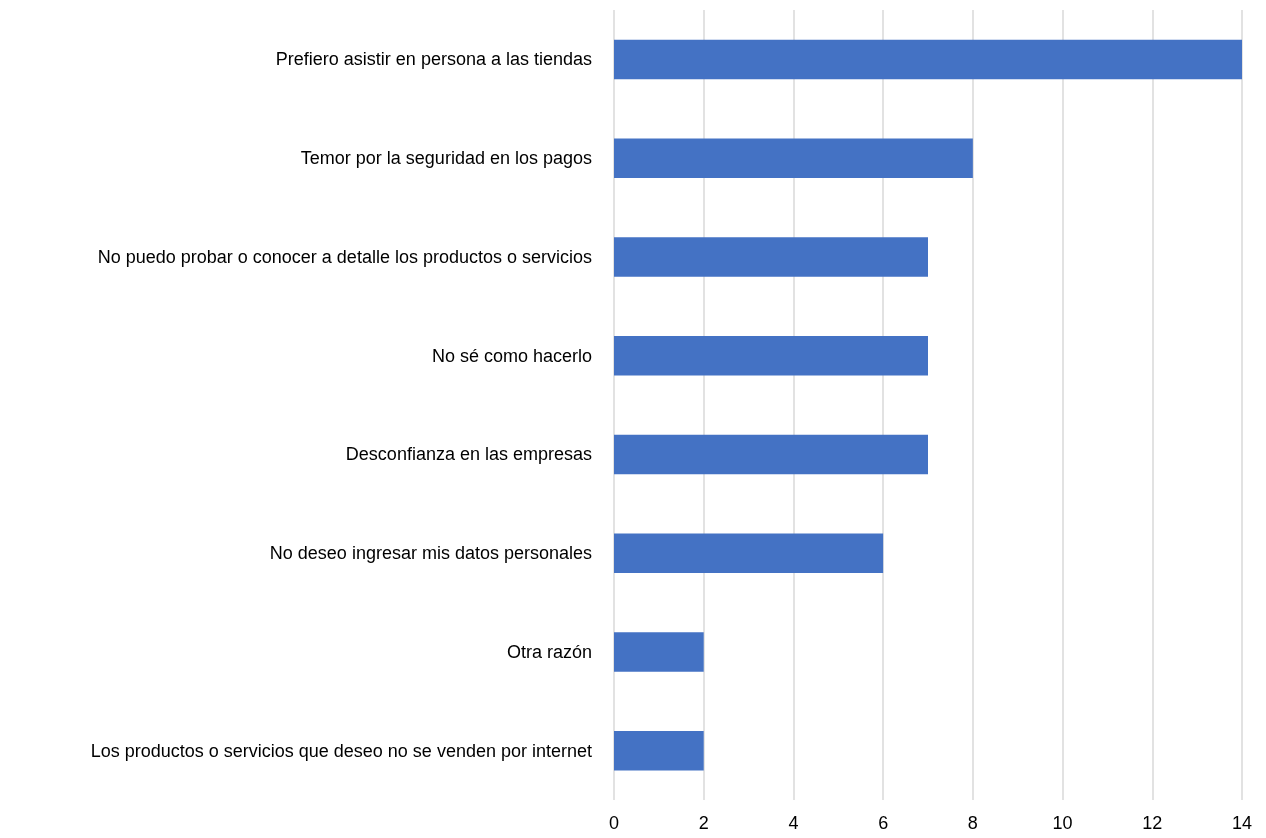  I want to click on y-tick-label: Desconfianza en las empresas, so click(468, 454).